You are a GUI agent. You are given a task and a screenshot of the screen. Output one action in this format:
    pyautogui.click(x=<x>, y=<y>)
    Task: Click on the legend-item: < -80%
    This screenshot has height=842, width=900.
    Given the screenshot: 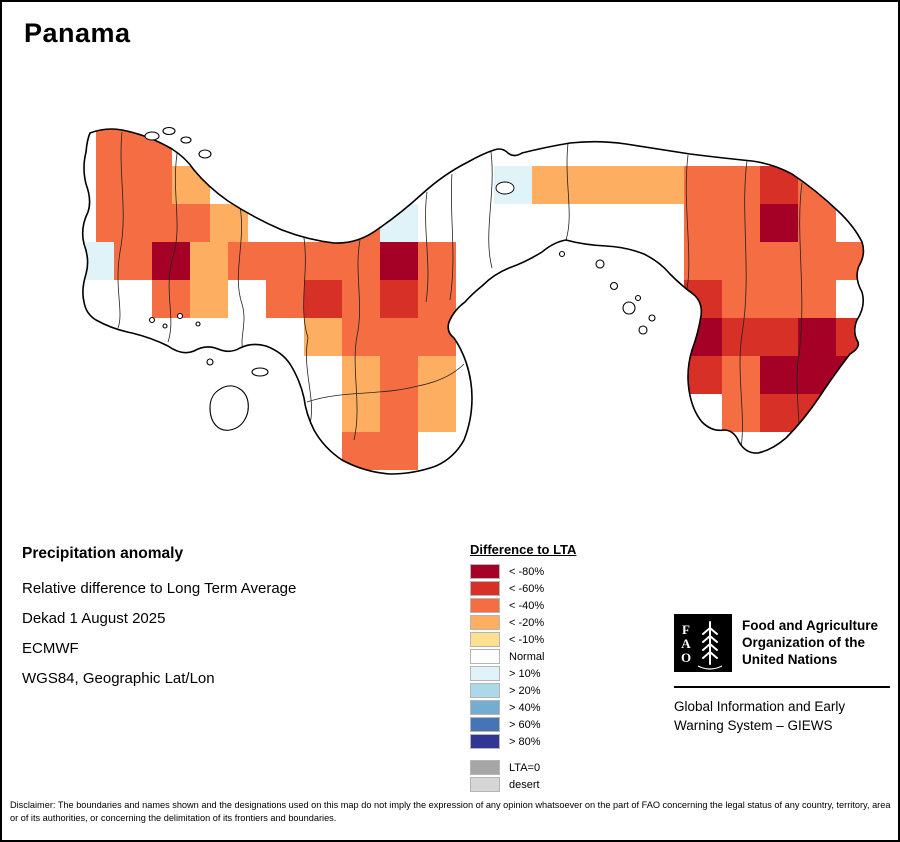 What is the action you would take?
    pyautogui.click(x=523, y=571)
    